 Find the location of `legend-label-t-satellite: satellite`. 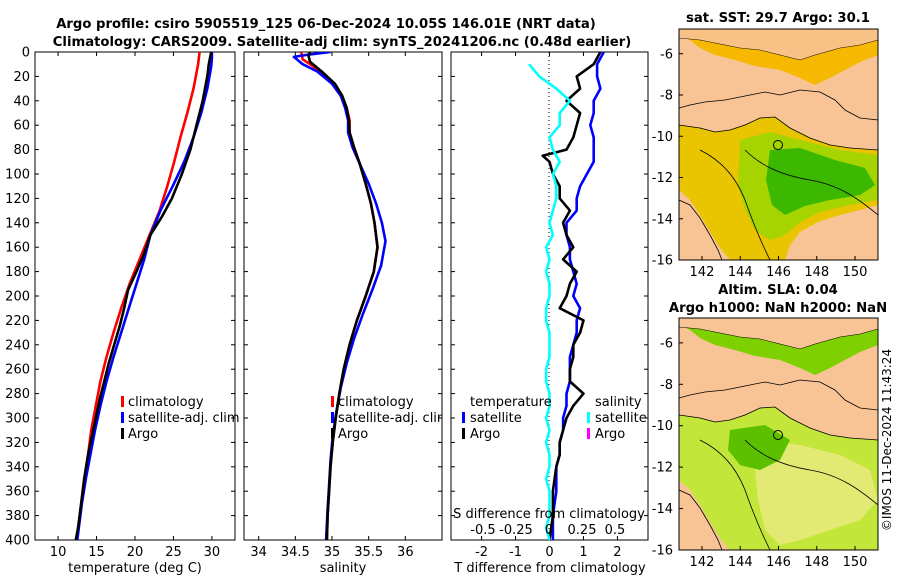

legend-label-t-satellite: satellite is located at coordinates (496, 418).